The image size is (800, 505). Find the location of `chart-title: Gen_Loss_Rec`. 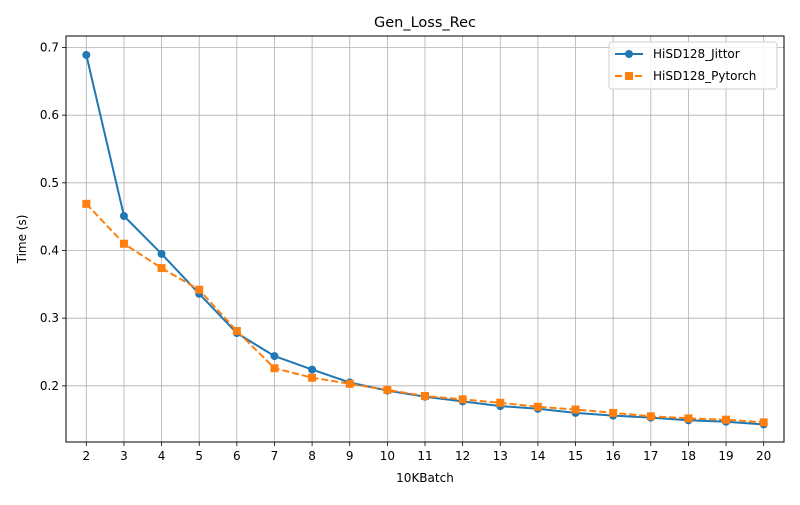

chart-title: Gen_Loss_Rec is located at coordinates (425, 23).